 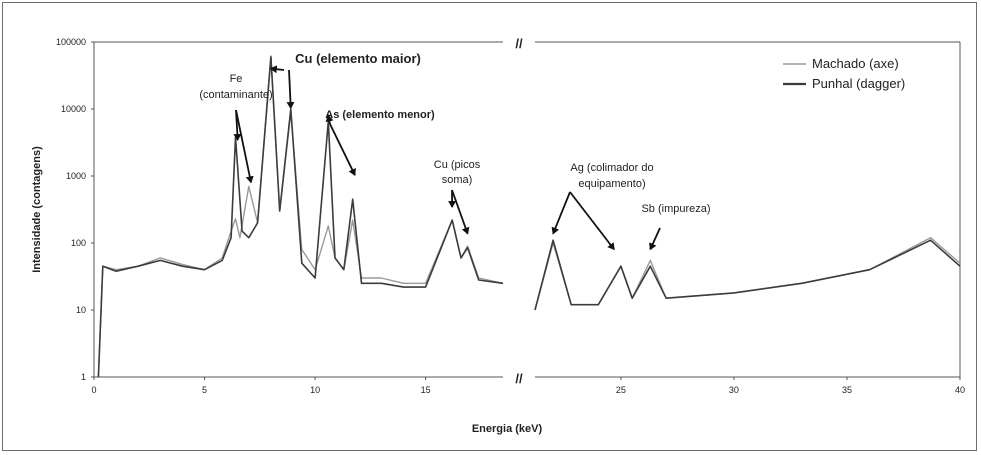 I want to click on x-tick-label: 30, so click(x=734, y=390).